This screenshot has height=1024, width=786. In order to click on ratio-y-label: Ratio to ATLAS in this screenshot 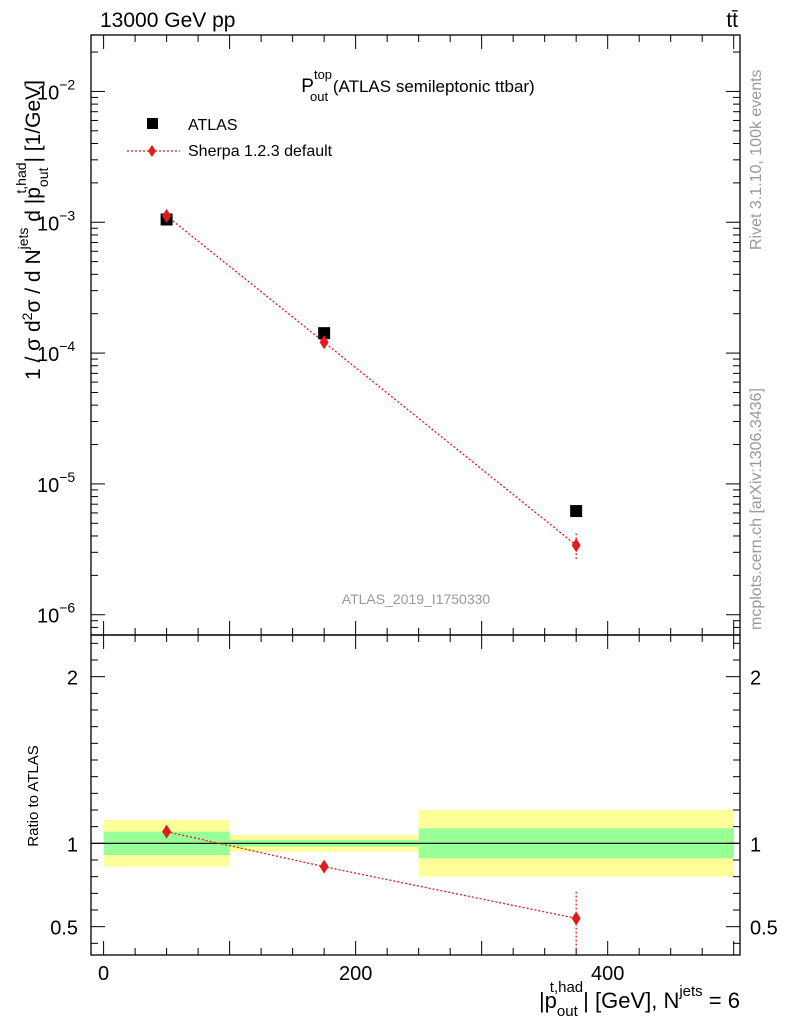, I will do `click(33, 795)`.